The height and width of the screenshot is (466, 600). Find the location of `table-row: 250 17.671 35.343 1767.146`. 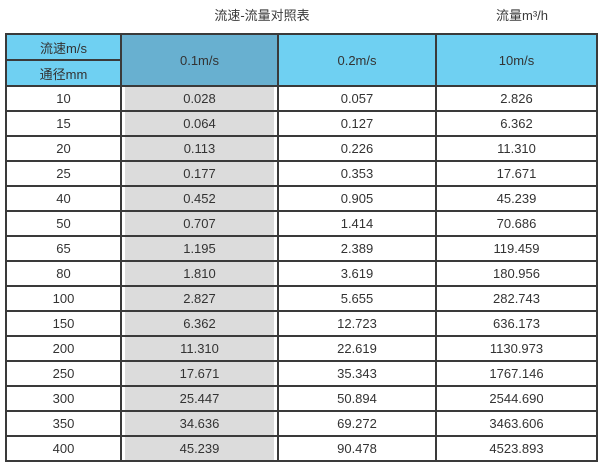

table-row: 250 17.671 35.343 1767.146 is located at coordinates (301, 373).